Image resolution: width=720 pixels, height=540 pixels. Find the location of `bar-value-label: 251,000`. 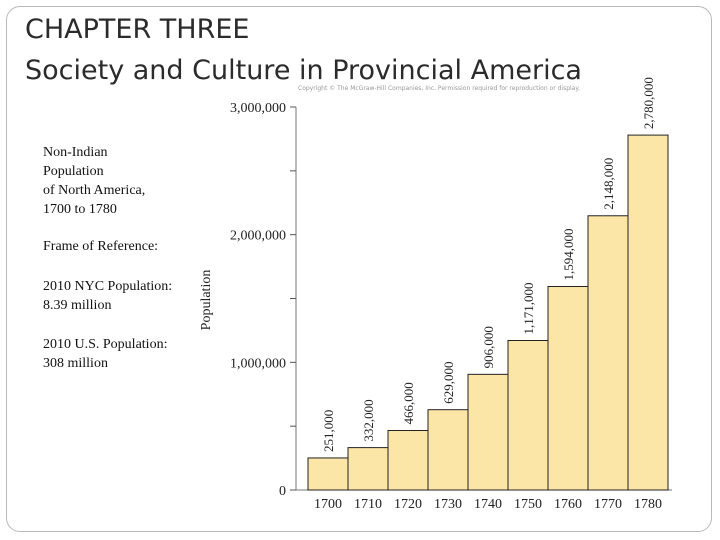

bar-value-label: 251,000 is located at coordinates (328, 431).